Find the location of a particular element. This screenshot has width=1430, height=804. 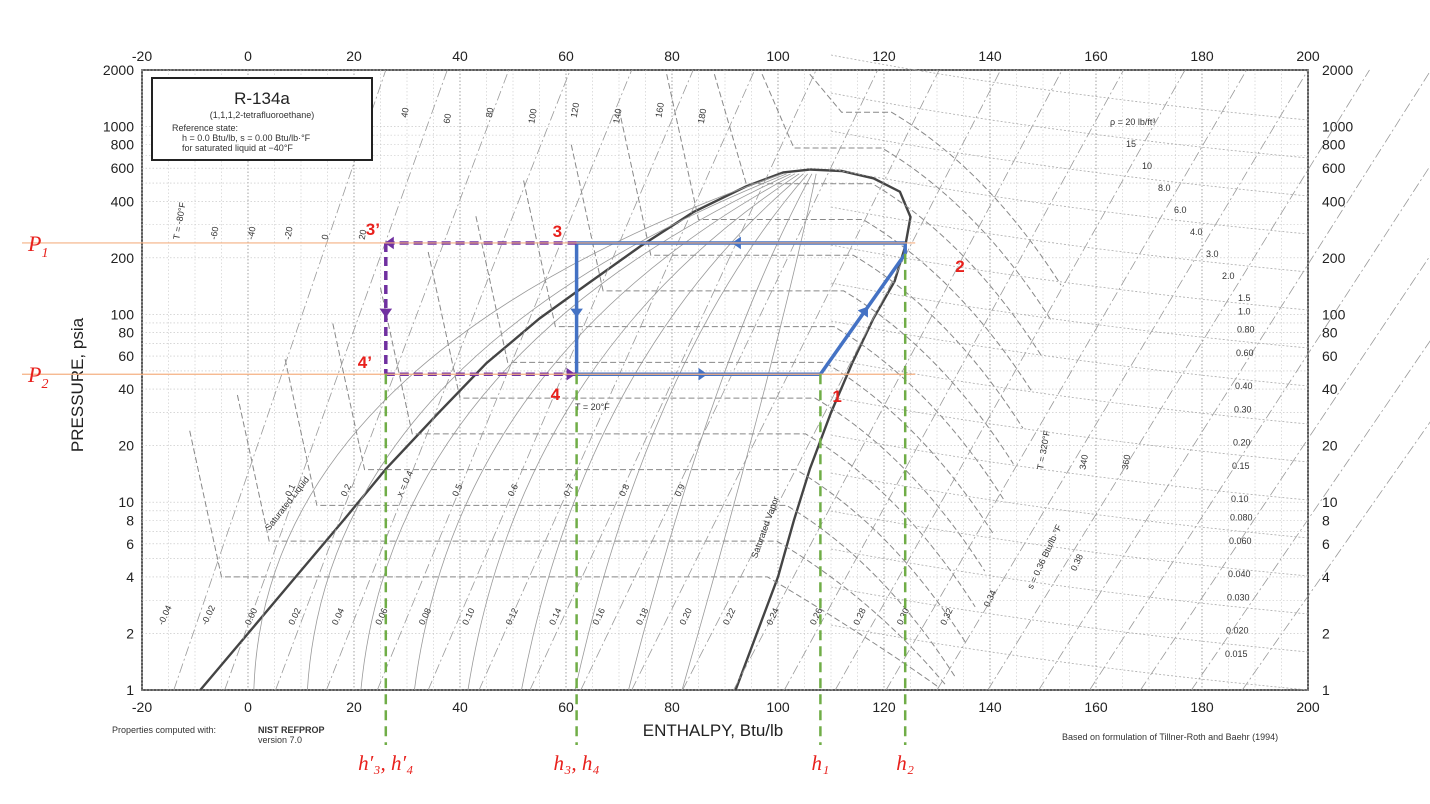

entropy-label: 0.16 is located at coordinates (599, 616).